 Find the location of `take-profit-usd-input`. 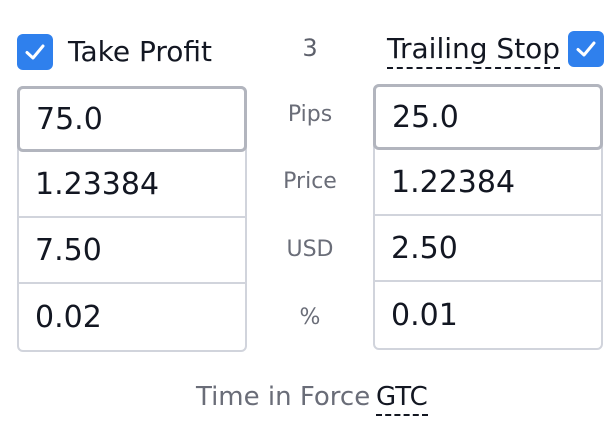

take-profit-usd-input is located at coordinates (140, 250).